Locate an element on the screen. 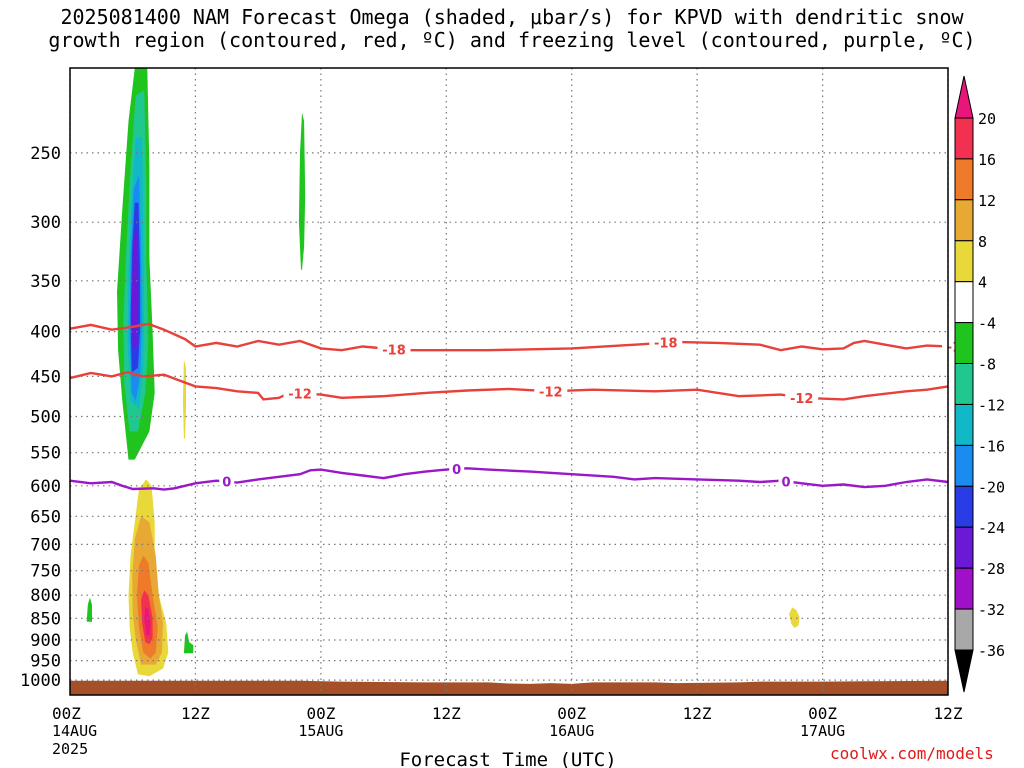  colorbar-label: -24 is located at coordinates (991, 528).